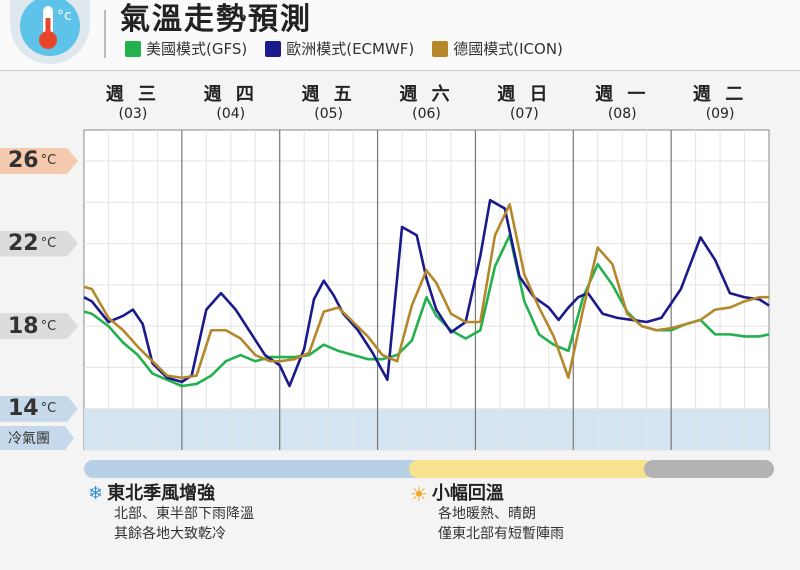  I want to click on day-date: (03), so click(133, 114).